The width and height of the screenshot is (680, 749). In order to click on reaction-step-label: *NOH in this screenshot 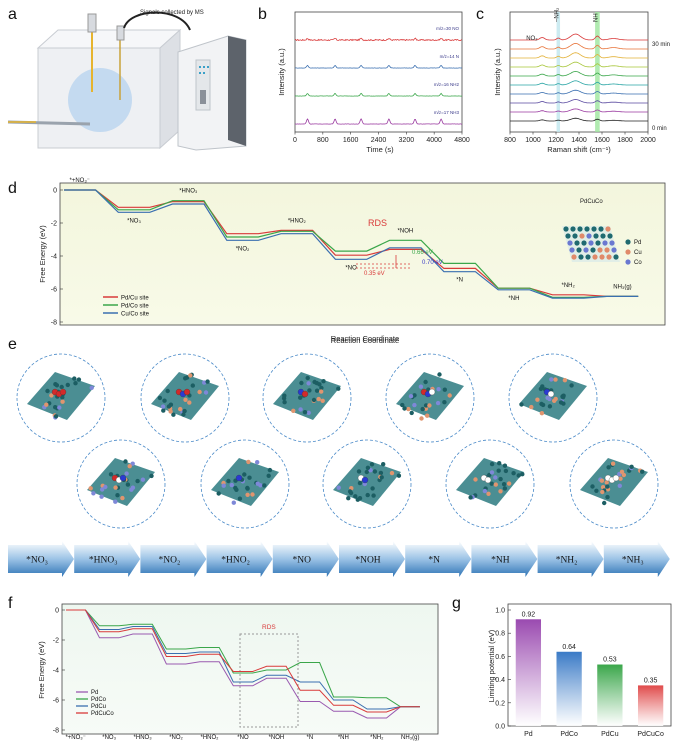, I will do `click(367, 561)`.